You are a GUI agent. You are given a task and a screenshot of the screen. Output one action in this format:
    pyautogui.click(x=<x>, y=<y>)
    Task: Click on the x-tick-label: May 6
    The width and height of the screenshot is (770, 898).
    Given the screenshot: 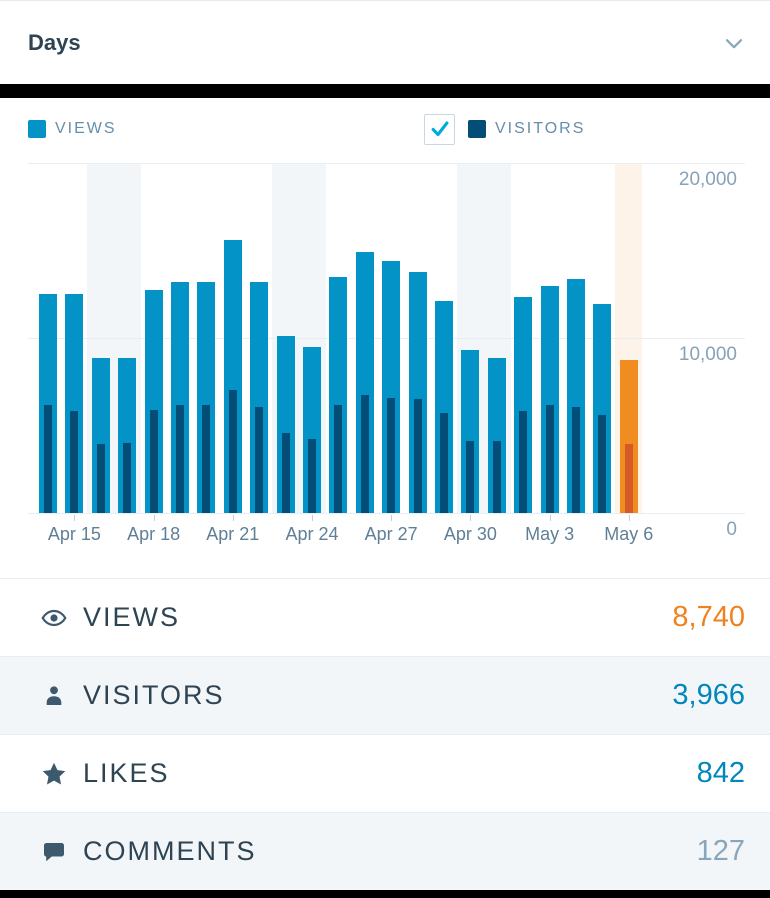 What is the action you would take?
    pyautogui.click(x=629, y=534)
    